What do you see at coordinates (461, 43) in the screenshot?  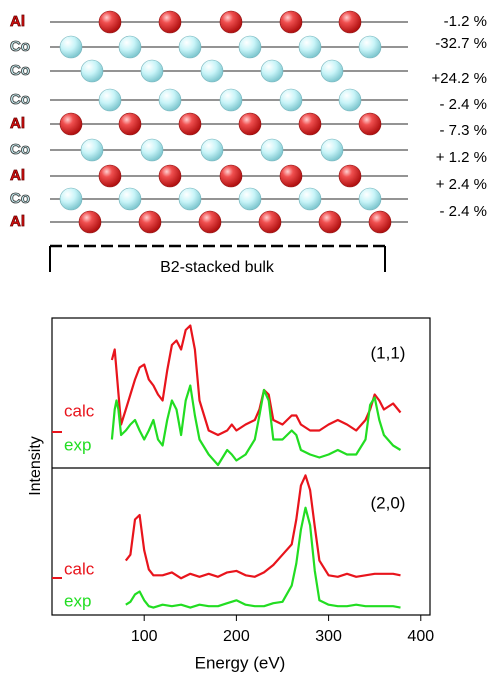 I see `spacing-label: -32.7 %` at bounding box center [461, 43].